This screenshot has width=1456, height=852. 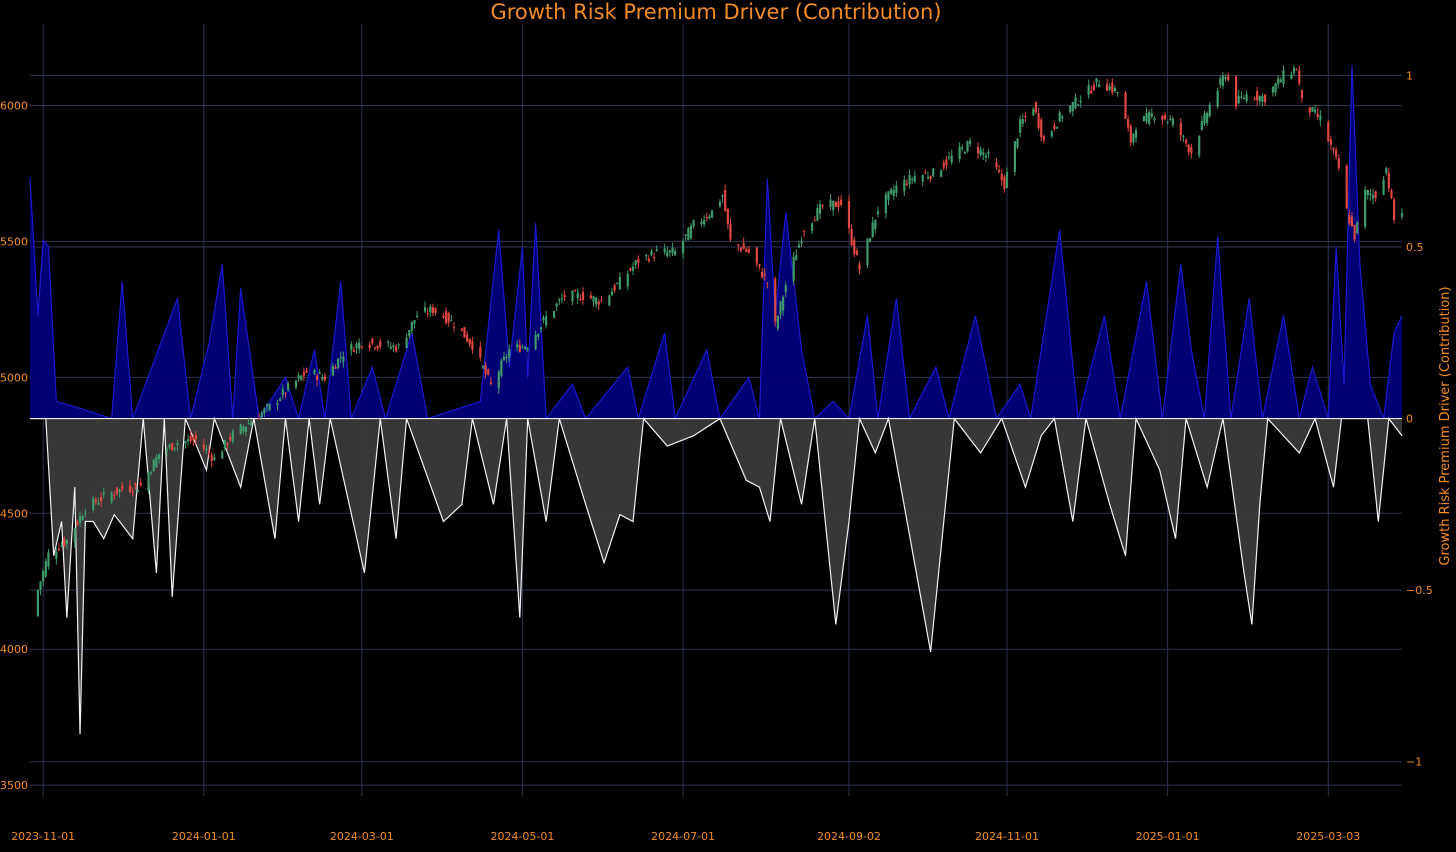 What do you see at coordinates (1419, 590) in the screenshot?
I see `y-right-tick-label: −0.5` at bounding box center [1419, 590].